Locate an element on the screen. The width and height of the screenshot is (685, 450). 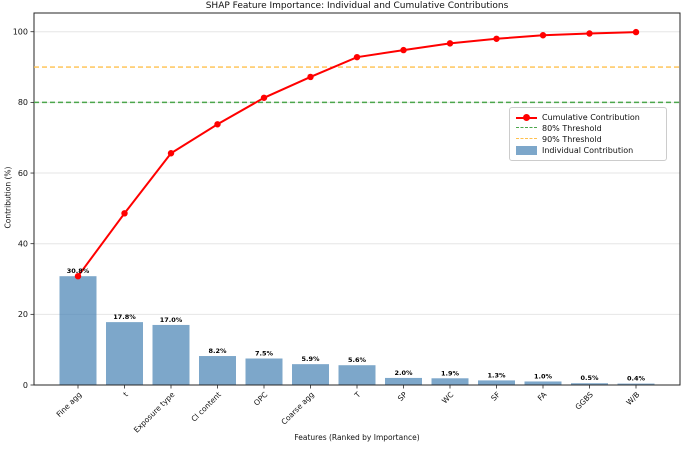
x-tick-label: Fine agg is located at coordinates (69, 404).